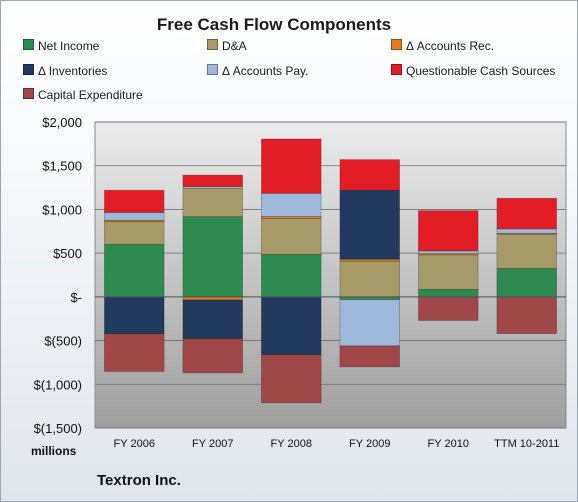 This screenshot has height=502, width=578. I want to click on legend-item-capex: Capital Expenditure, so click(83, 95).